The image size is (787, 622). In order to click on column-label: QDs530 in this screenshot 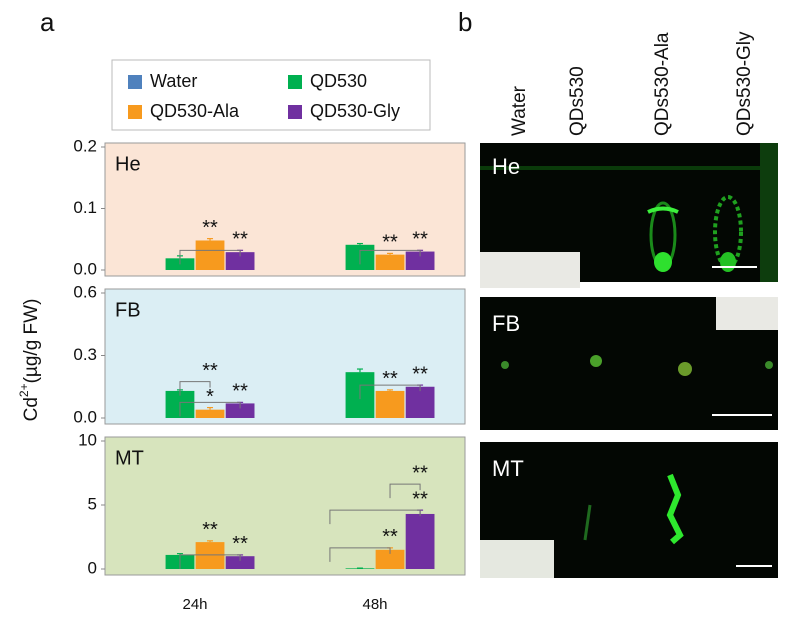, I will do `click(577, 101)`.